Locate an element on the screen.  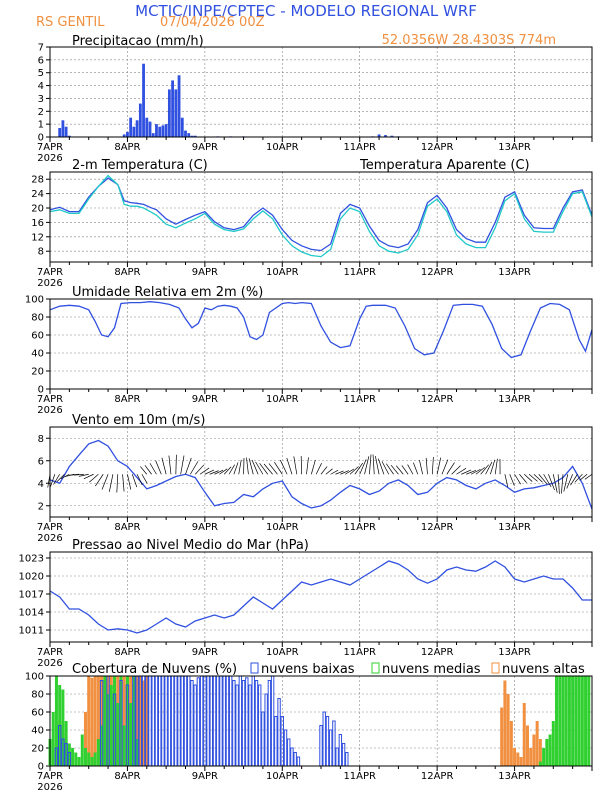
y-tick-label: 1014 is located at coordinates (31, 613).